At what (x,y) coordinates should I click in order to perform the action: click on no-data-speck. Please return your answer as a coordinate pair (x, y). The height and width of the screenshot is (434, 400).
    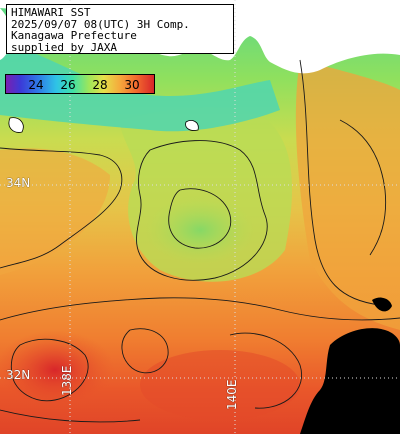
    Looking at the image, I should click on (382, 304).